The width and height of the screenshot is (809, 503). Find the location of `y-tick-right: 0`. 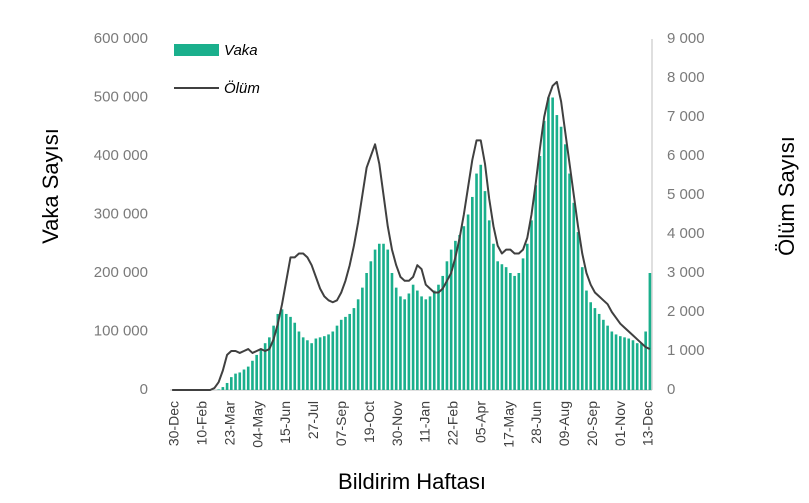

y-tick-right: 0 is located at coordinates (671, 389).